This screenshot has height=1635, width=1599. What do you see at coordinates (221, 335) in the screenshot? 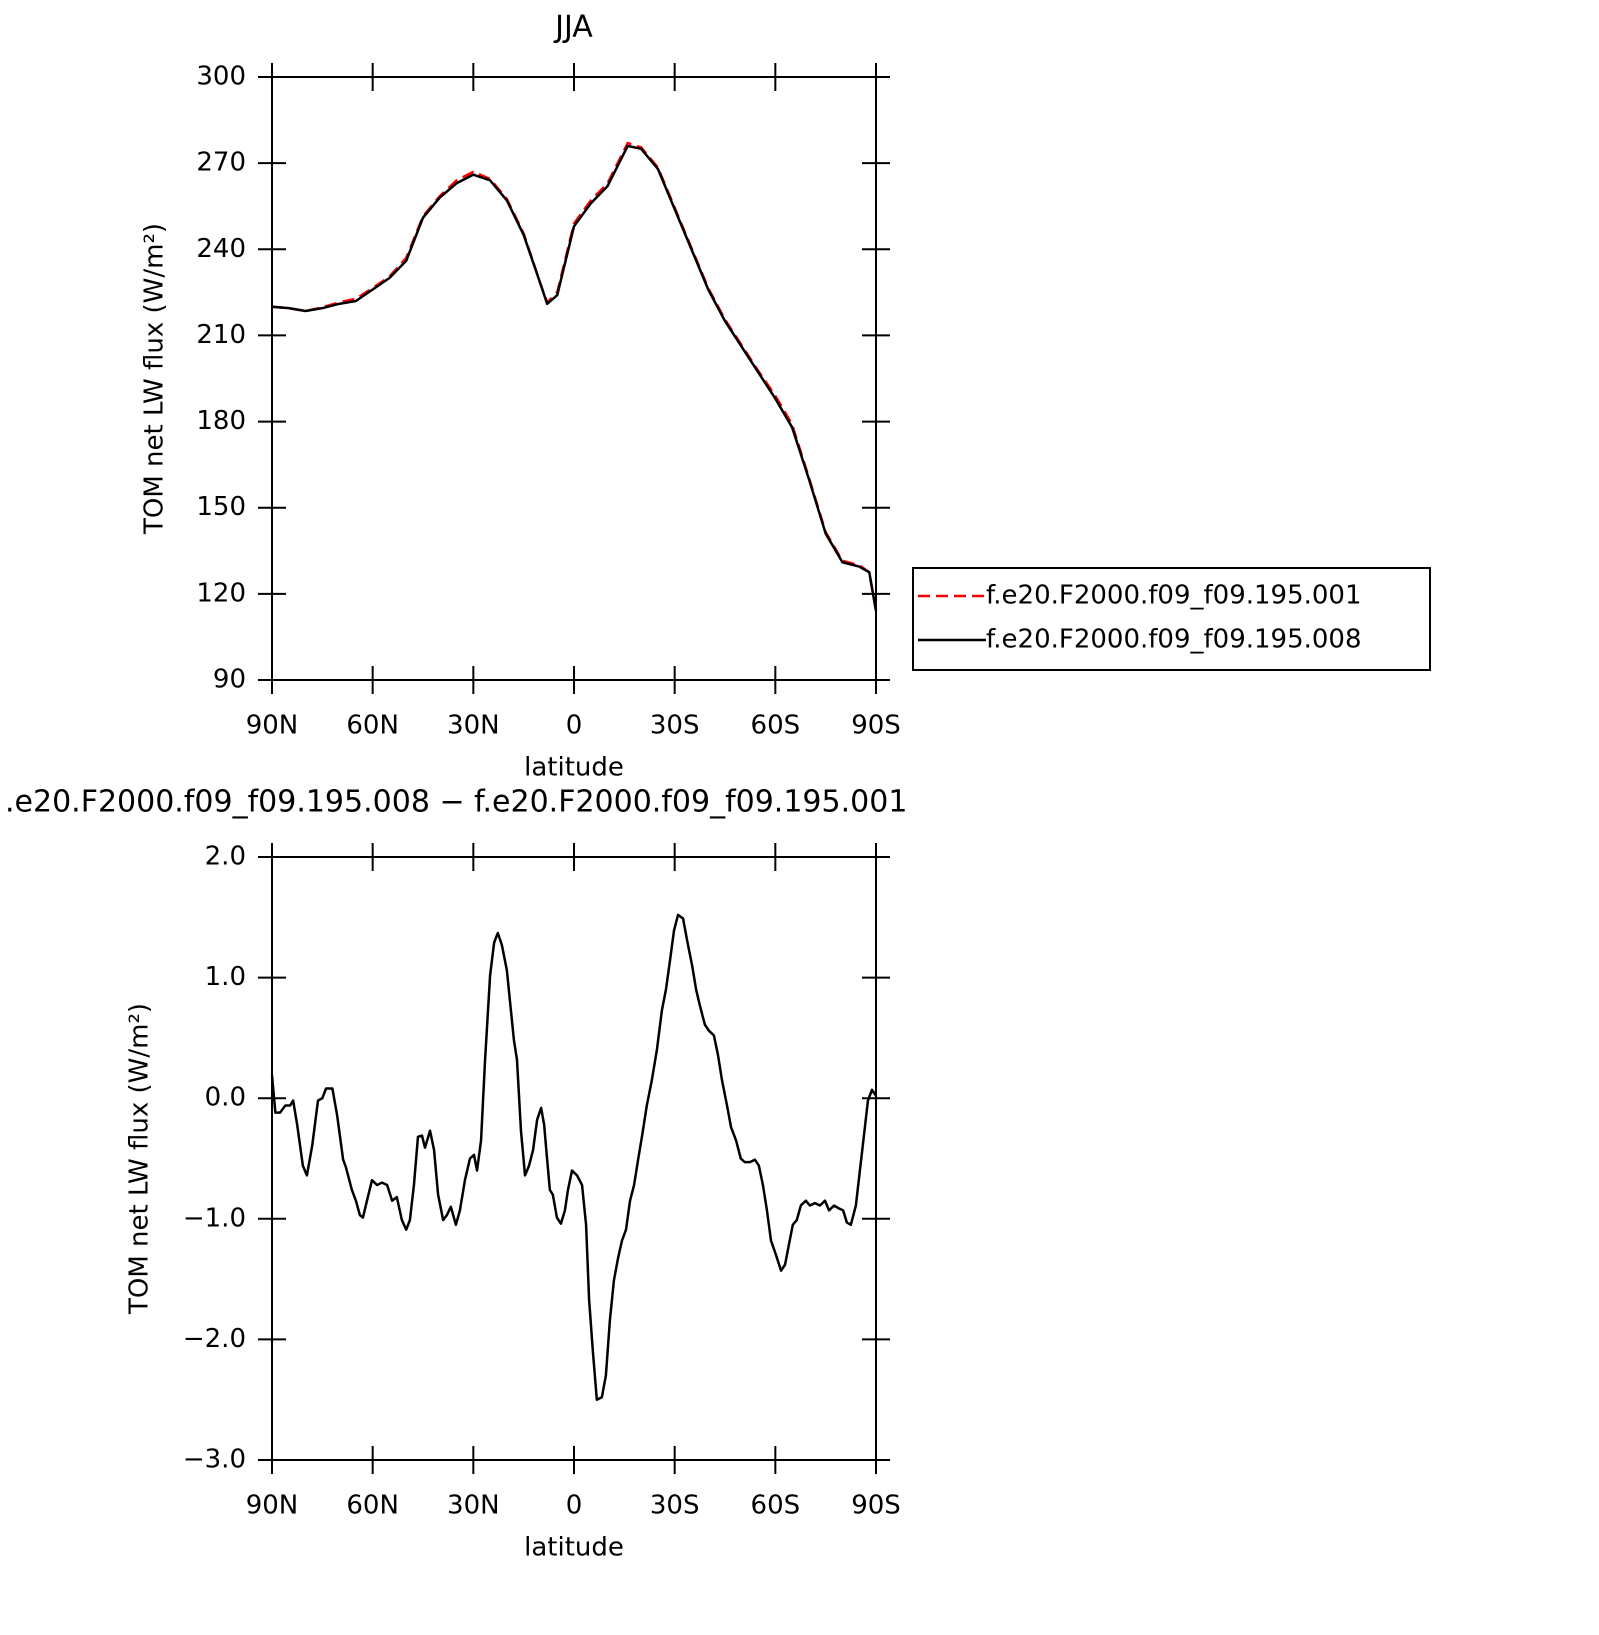
I see `y-tick-label: 210` at bounding box center [221, 335].